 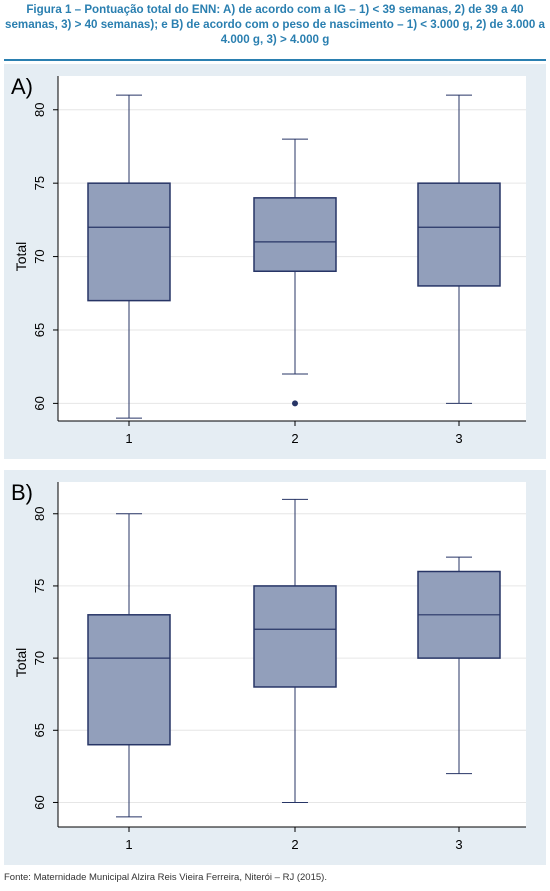 I want to click on panel-label: B), so click(x=22, y=492).